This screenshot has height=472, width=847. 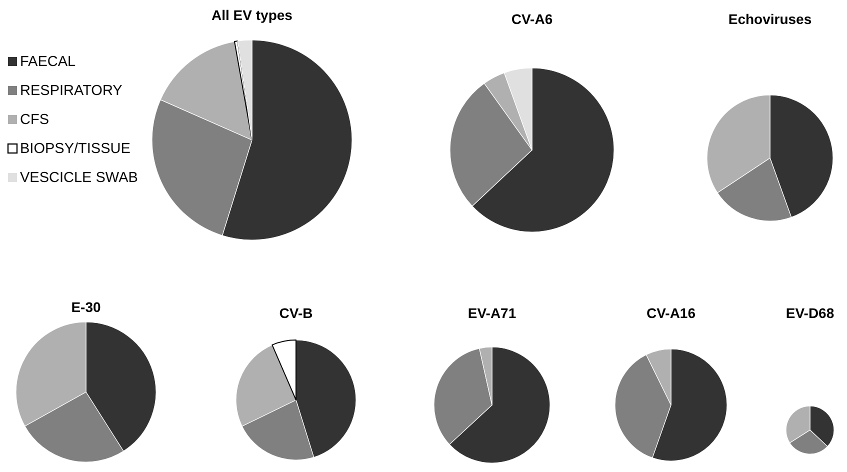 I want to click on legend-label: VESCICLE SWAB, so click(x=79, y=178).